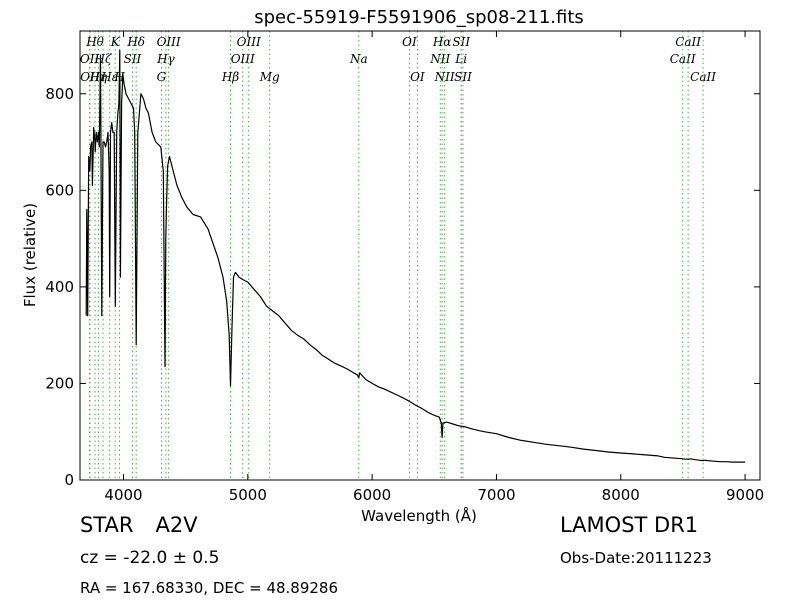  What do you see at coordinates (243, 59) in the screenshot?
I see `line-marker-label-14: OIII` at bounding box center [243, 59].